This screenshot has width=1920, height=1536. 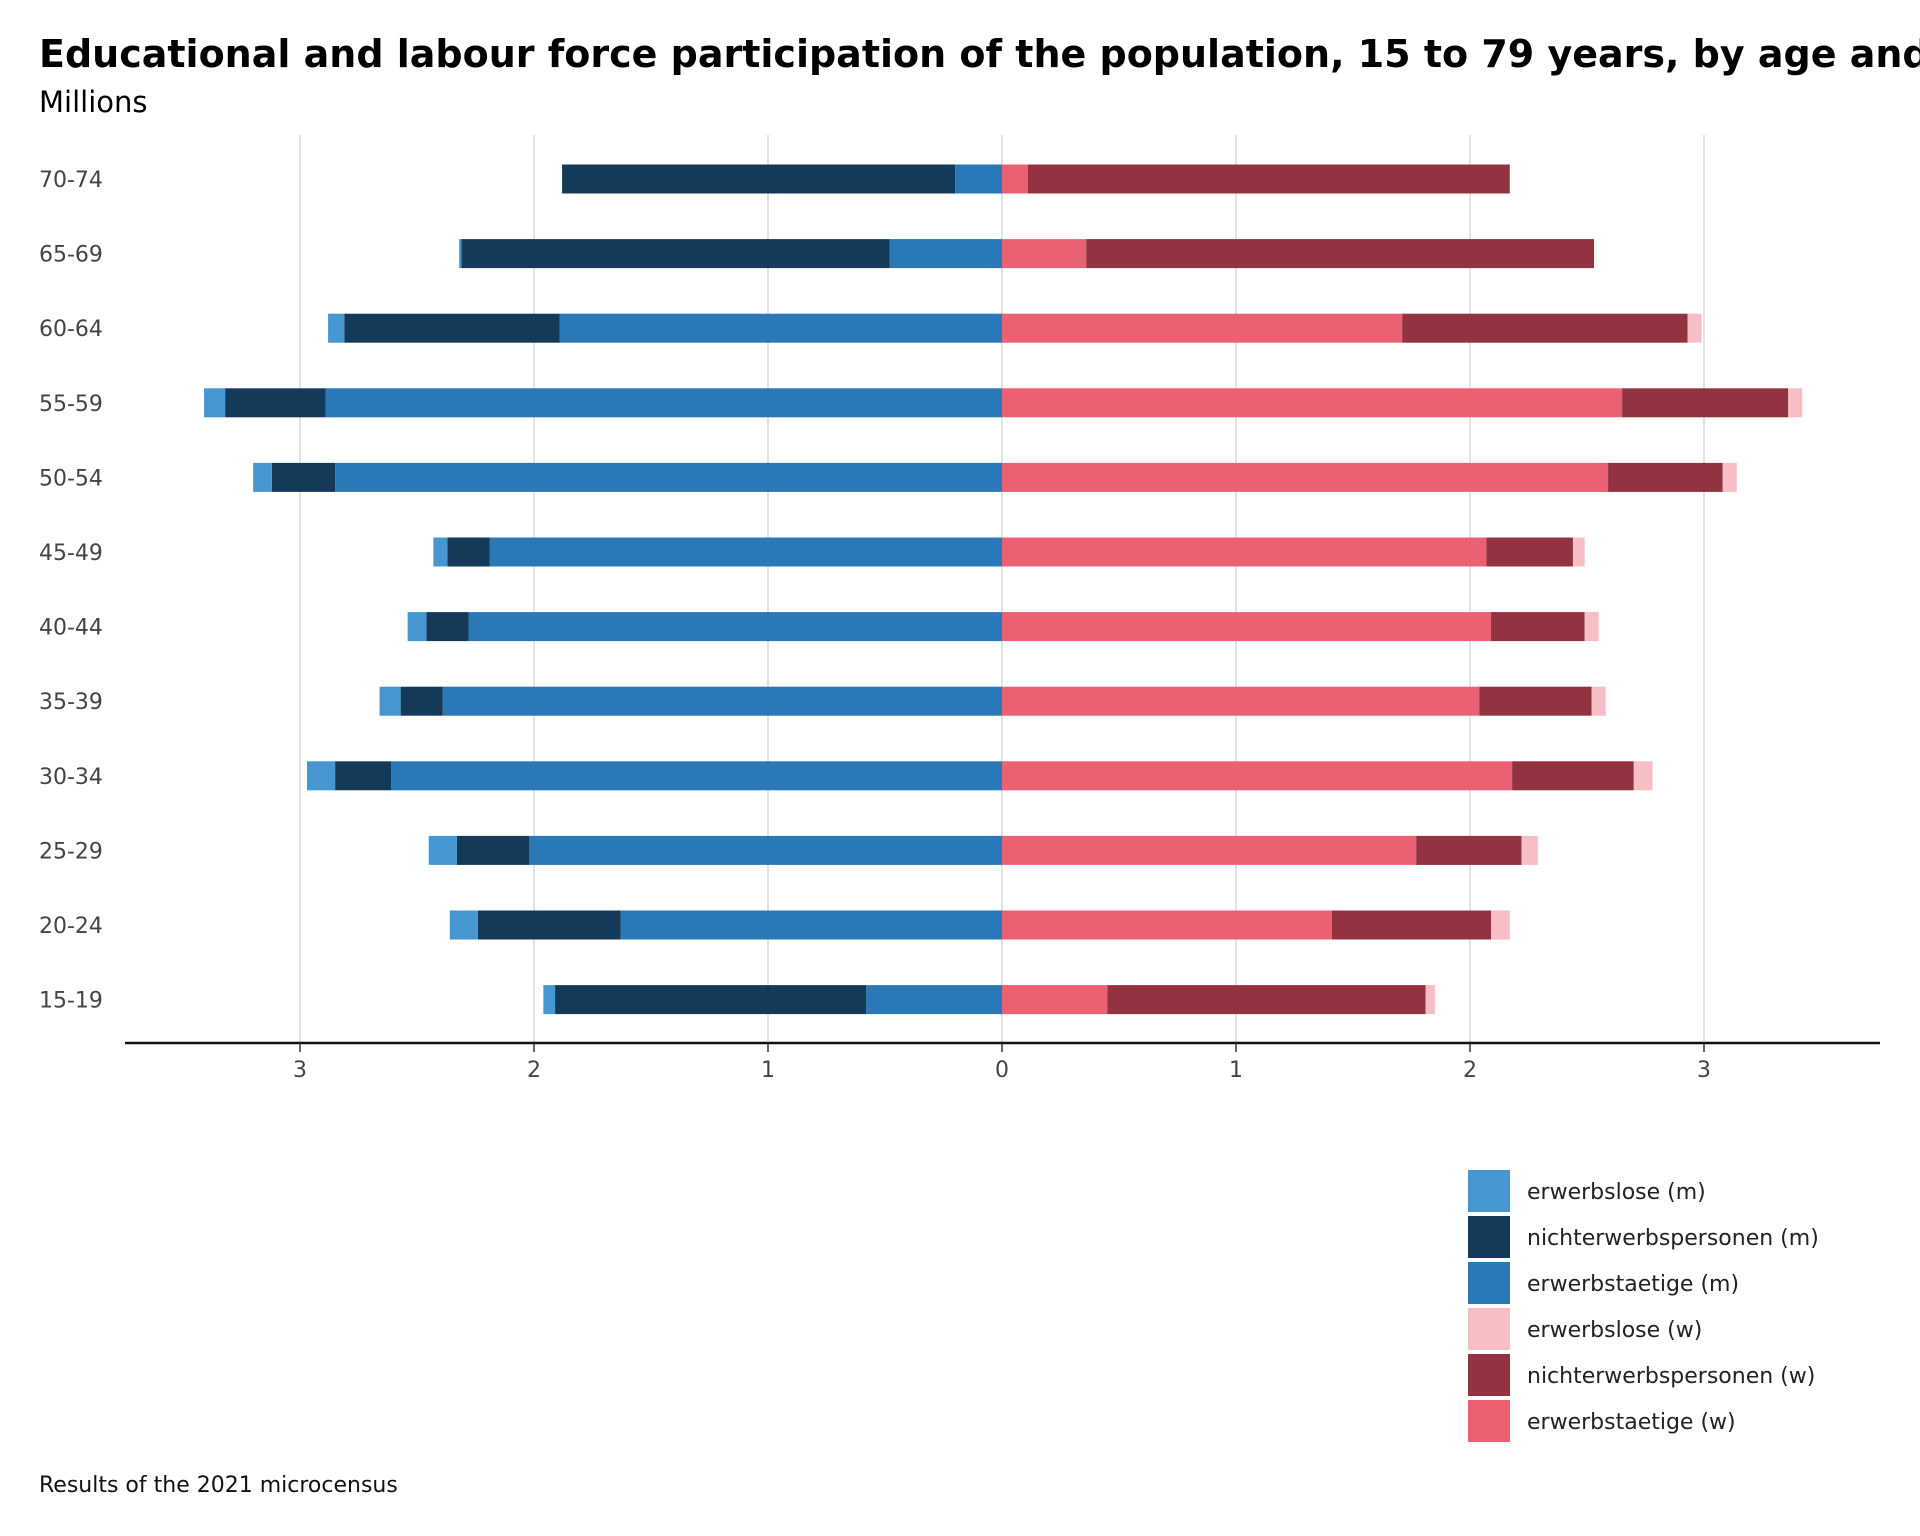 What do you see at coordinates (71, 478) in the screenshot?
I see `y-tick-label: 50-54` at bounding box center [71, 478].